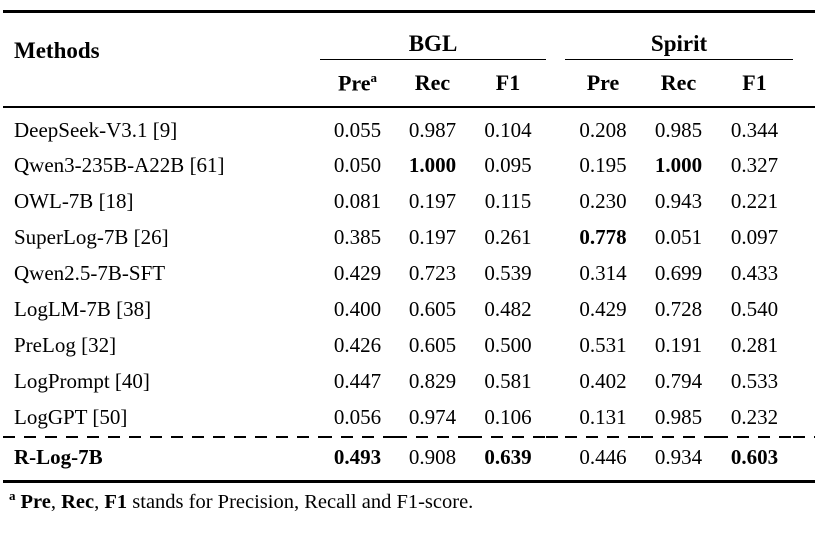 The height and width of the screenshot is (533, 818). I want to click on value-cell: 0.531, so click(603, 345).